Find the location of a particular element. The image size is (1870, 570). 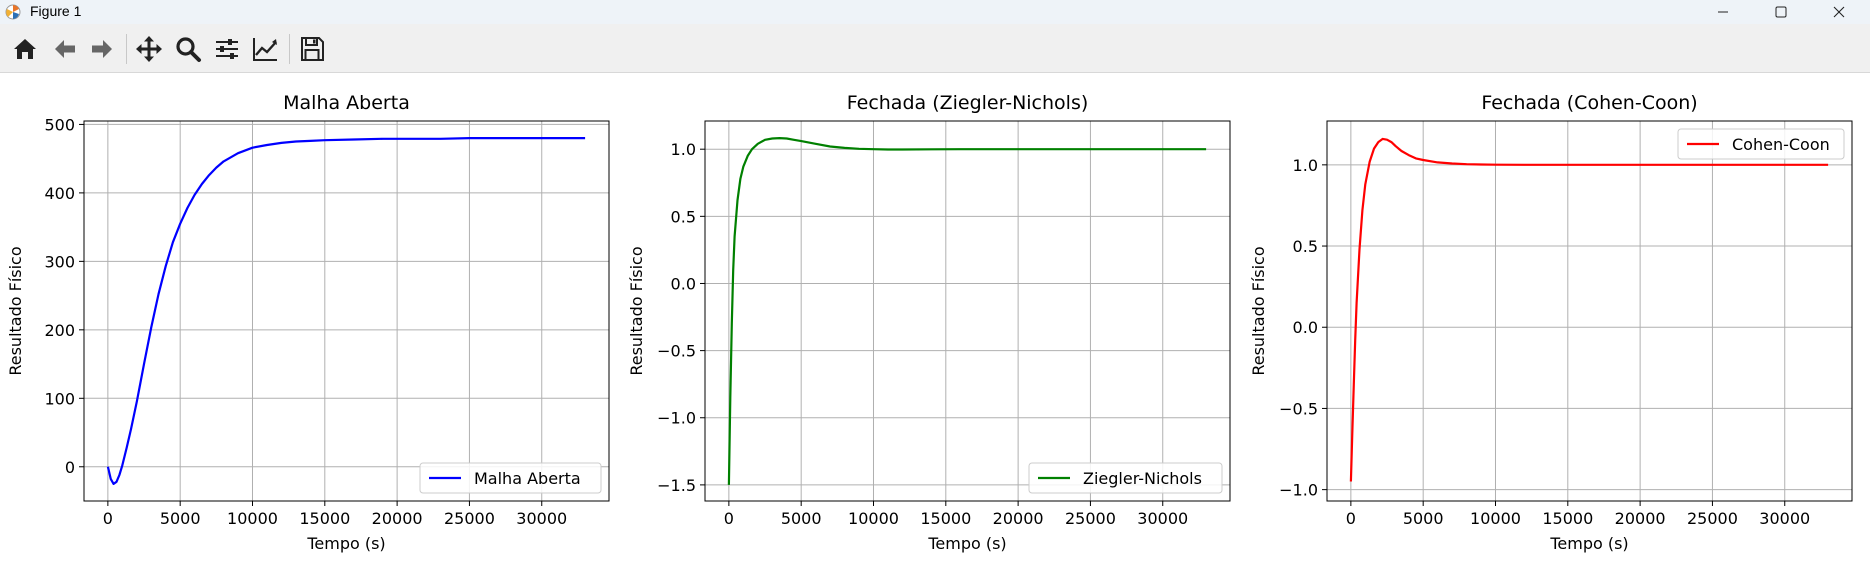

legend: Ziegler-Nichols is located at coordinates (1125, 478).